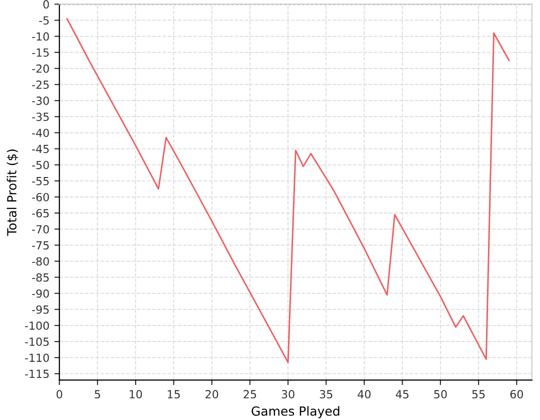 The width and height of the screenshot is (540, 420). What do you see at coordinates (40, 261) in the screenshot?
I see `y-tick-label: -80` at bounding box center [40, 261].